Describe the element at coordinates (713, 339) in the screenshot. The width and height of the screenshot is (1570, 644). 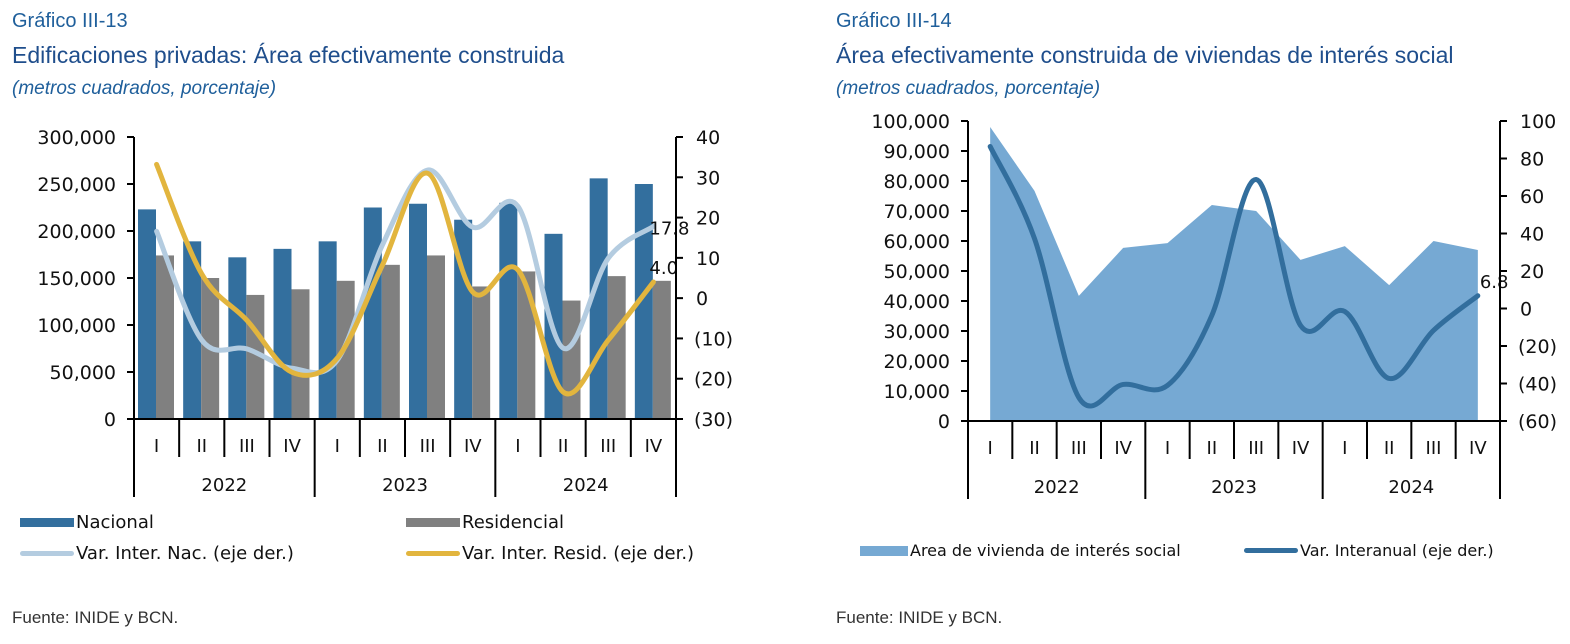
I see `y2-tick-label: (10)` at that location.